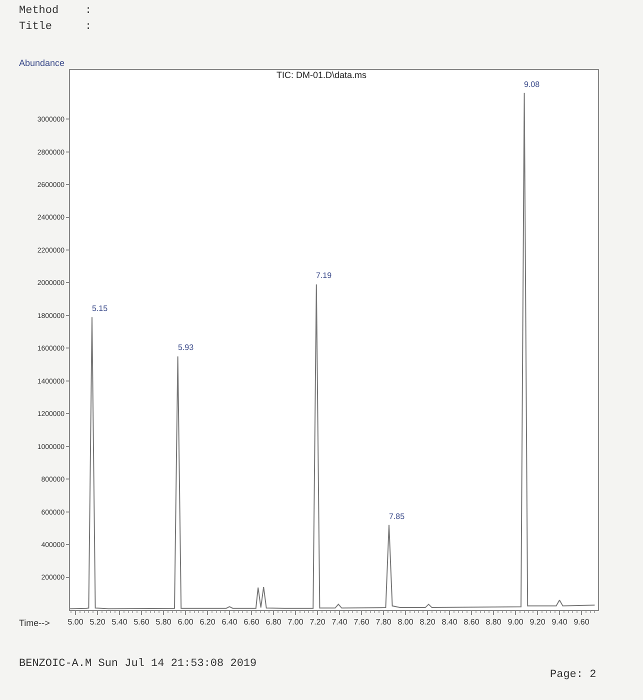 The width and height of the screenshot is (643, 700). I want to click on x-tick-label: 7.80, so click(384, 622).